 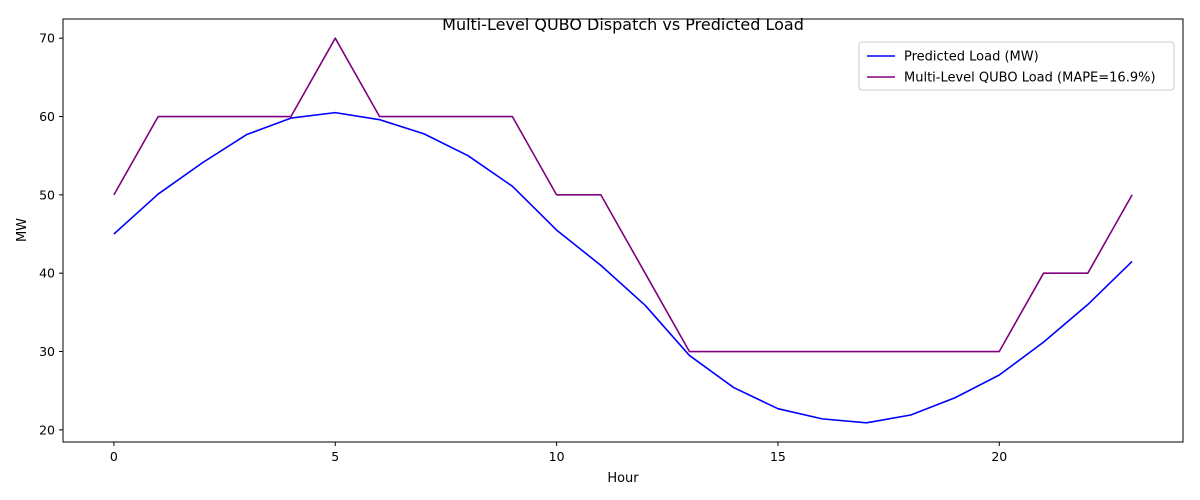 I want to click on legend-label-2: Multi-Level QUBO Load (MAPE=16.9%), so click(x=1030, y=78).